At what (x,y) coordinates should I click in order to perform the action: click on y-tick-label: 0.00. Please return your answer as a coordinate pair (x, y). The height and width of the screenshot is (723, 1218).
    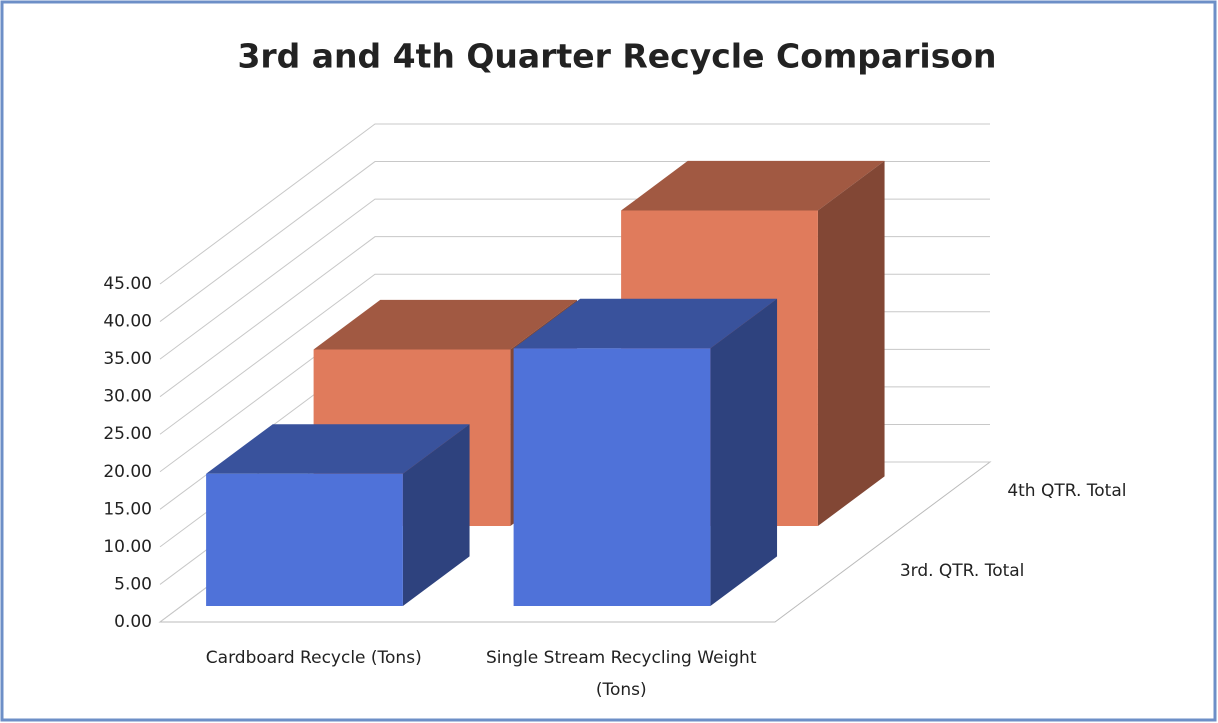
    Looking at the image, I should click on (133, 622).